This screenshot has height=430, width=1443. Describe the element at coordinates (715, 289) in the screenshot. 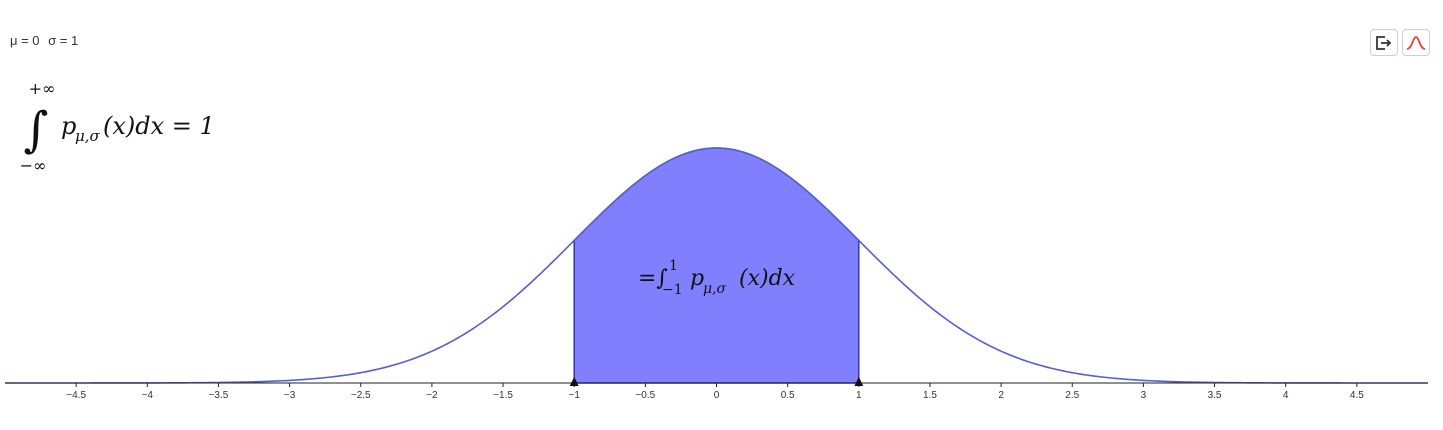

I see `area-density-subscript: μ,σ` at that location.